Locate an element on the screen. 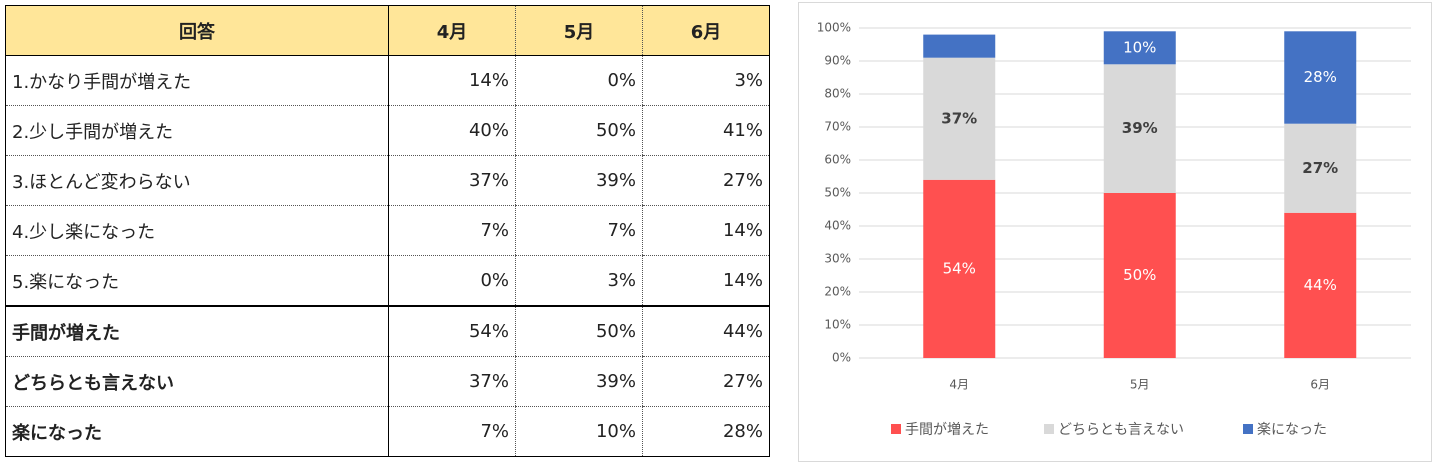  y-tick-label: 60% is located at coordinates (837, 160).